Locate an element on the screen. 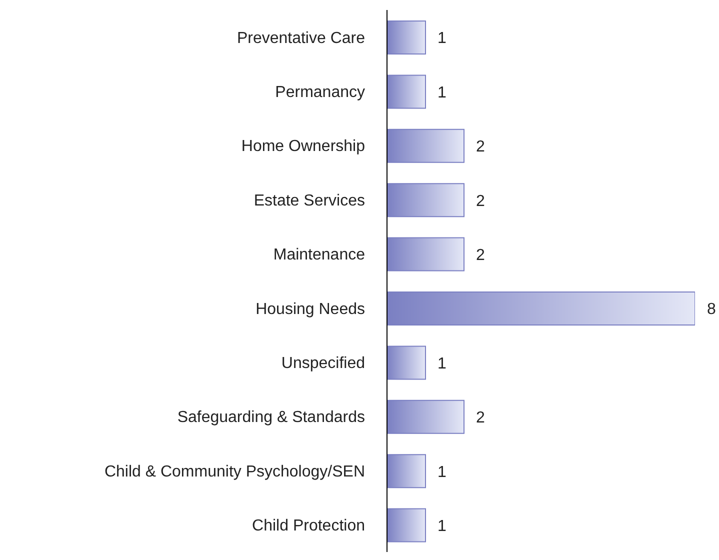 This screenshot has width=719, height=560. y-tick-label: Maintenance is located at coordinates (319, 255).